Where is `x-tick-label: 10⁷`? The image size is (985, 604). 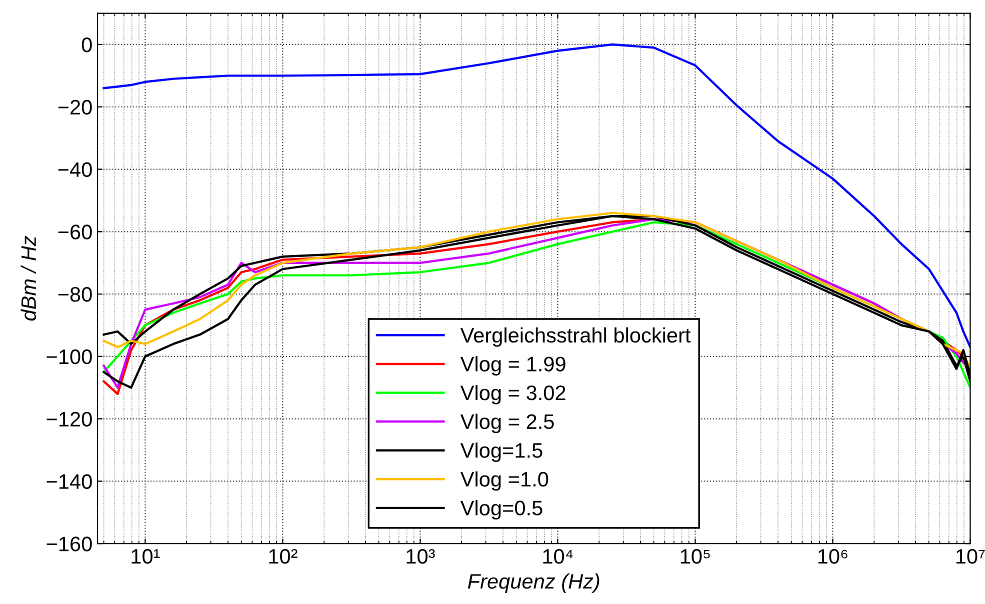 x-tick-label: 10⁷ is located at coordinates (970, 556).